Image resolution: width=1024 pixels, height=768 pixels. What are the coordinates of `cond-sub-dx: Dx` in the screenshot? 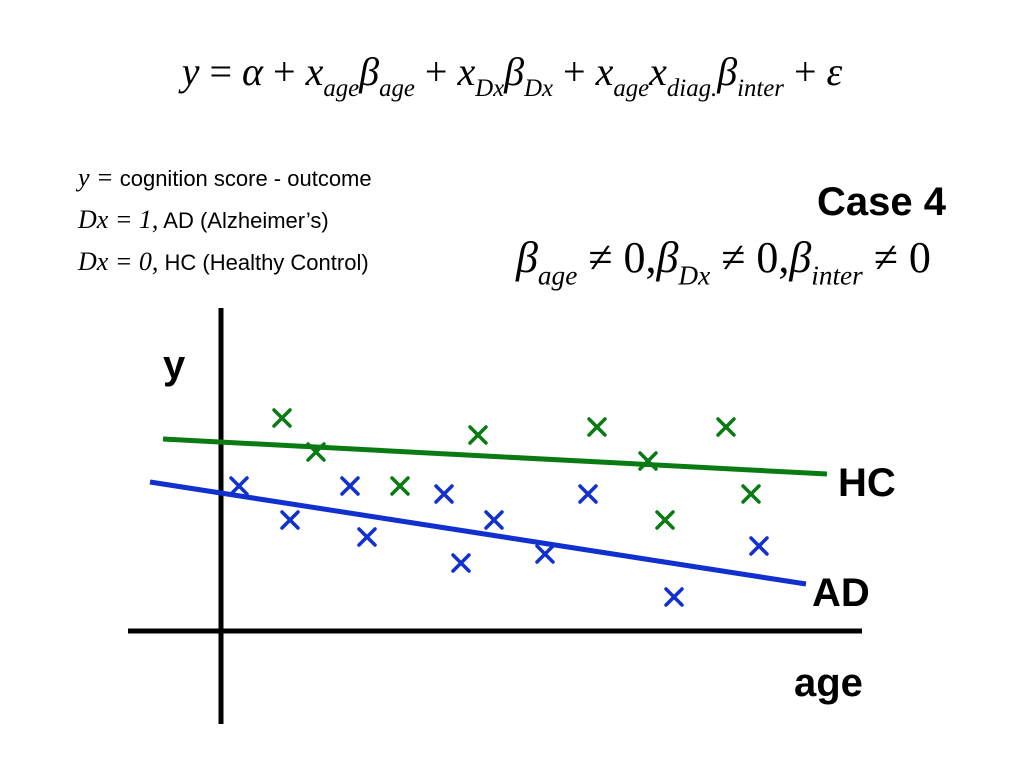 It's located at (694, 275).